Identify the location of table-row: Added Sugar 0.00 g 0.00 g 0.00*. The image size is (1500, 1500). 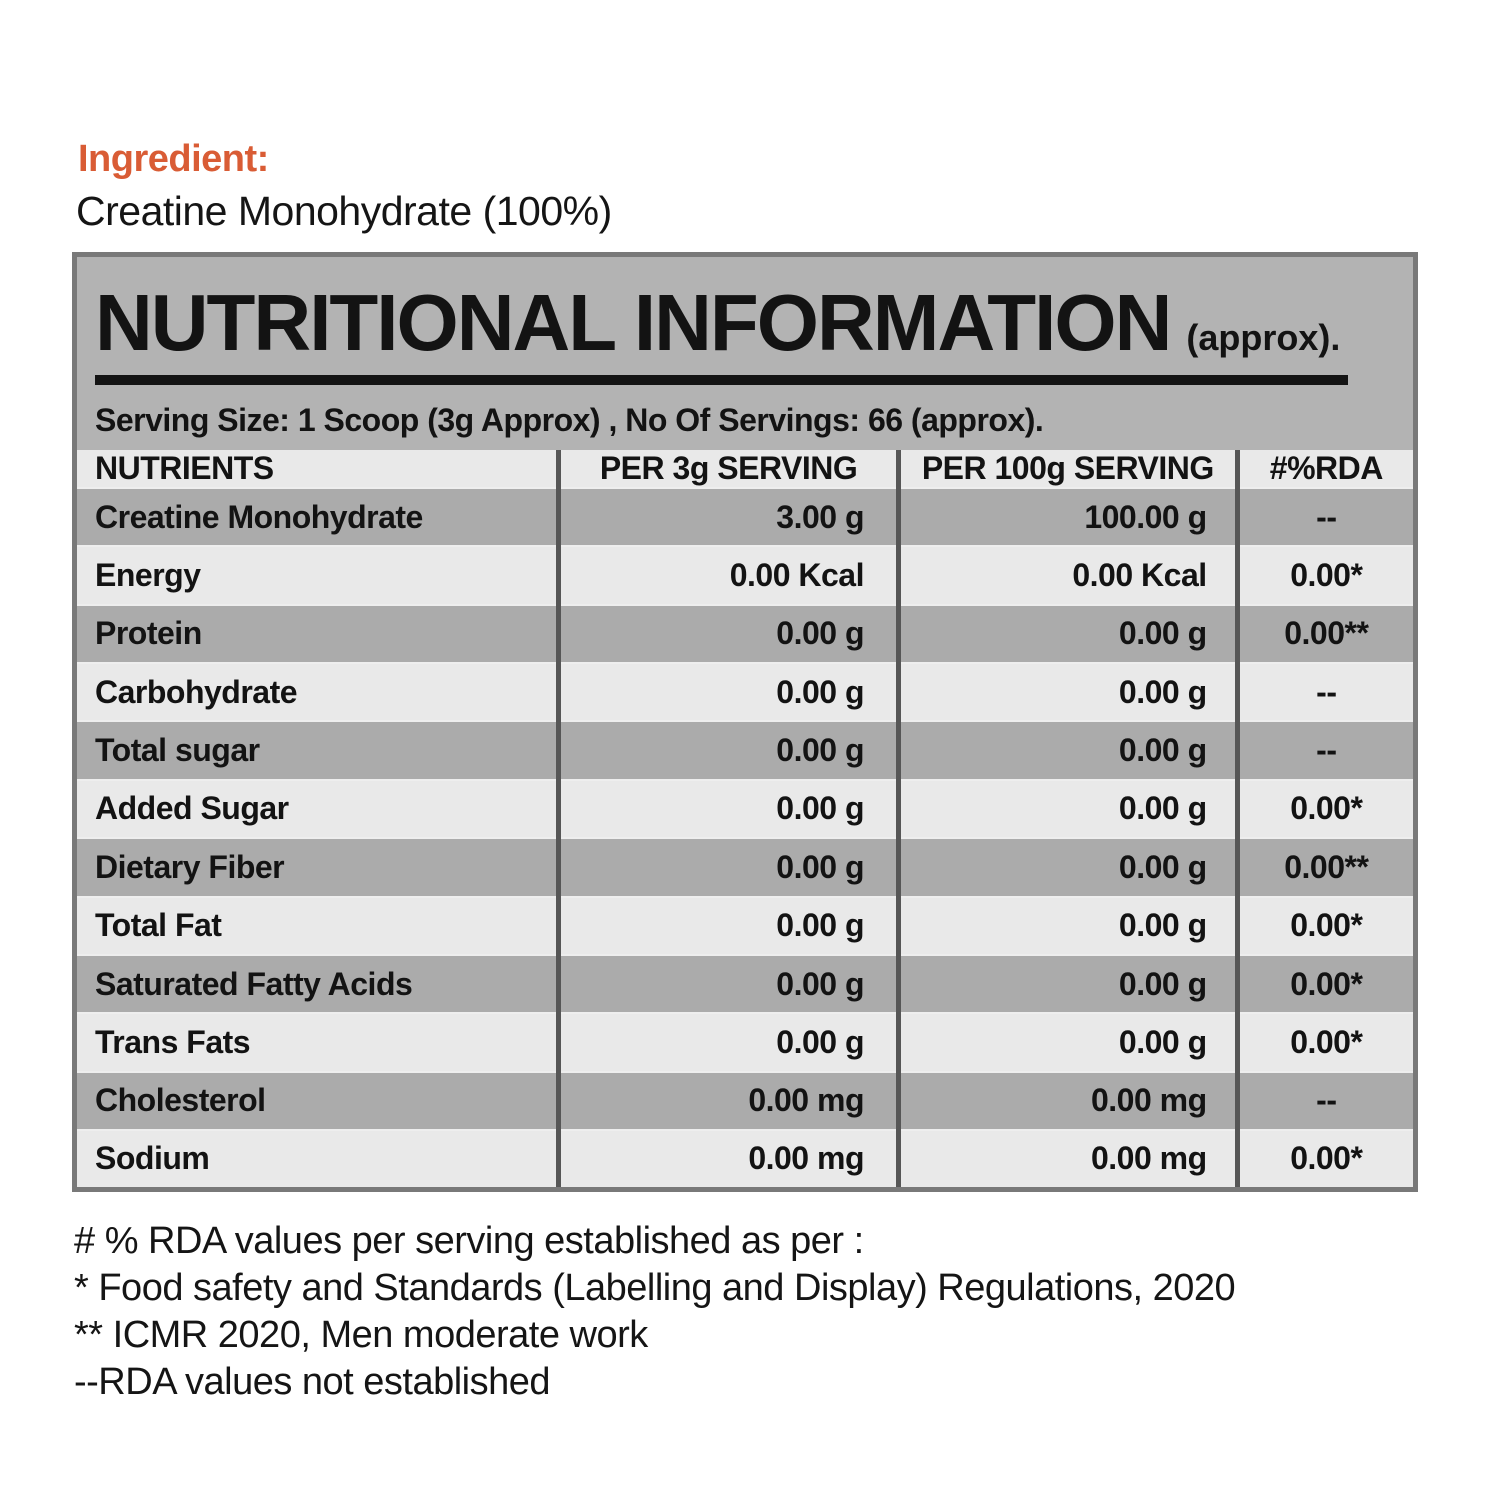
(745, 809).